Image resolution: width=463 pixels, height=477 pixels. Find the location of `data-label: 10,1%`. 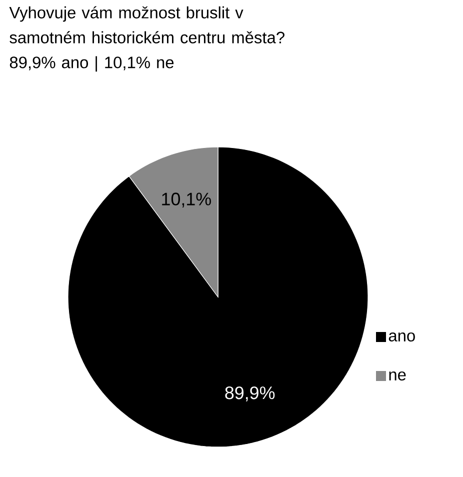

data-label: 10,1% is located at coordinates (186, 200).